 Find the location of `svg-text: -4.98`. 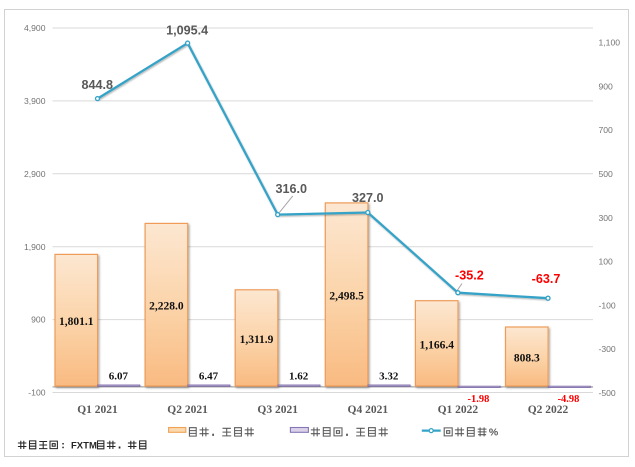

svg-text: -4.98 is located at coordinates (569, 399).